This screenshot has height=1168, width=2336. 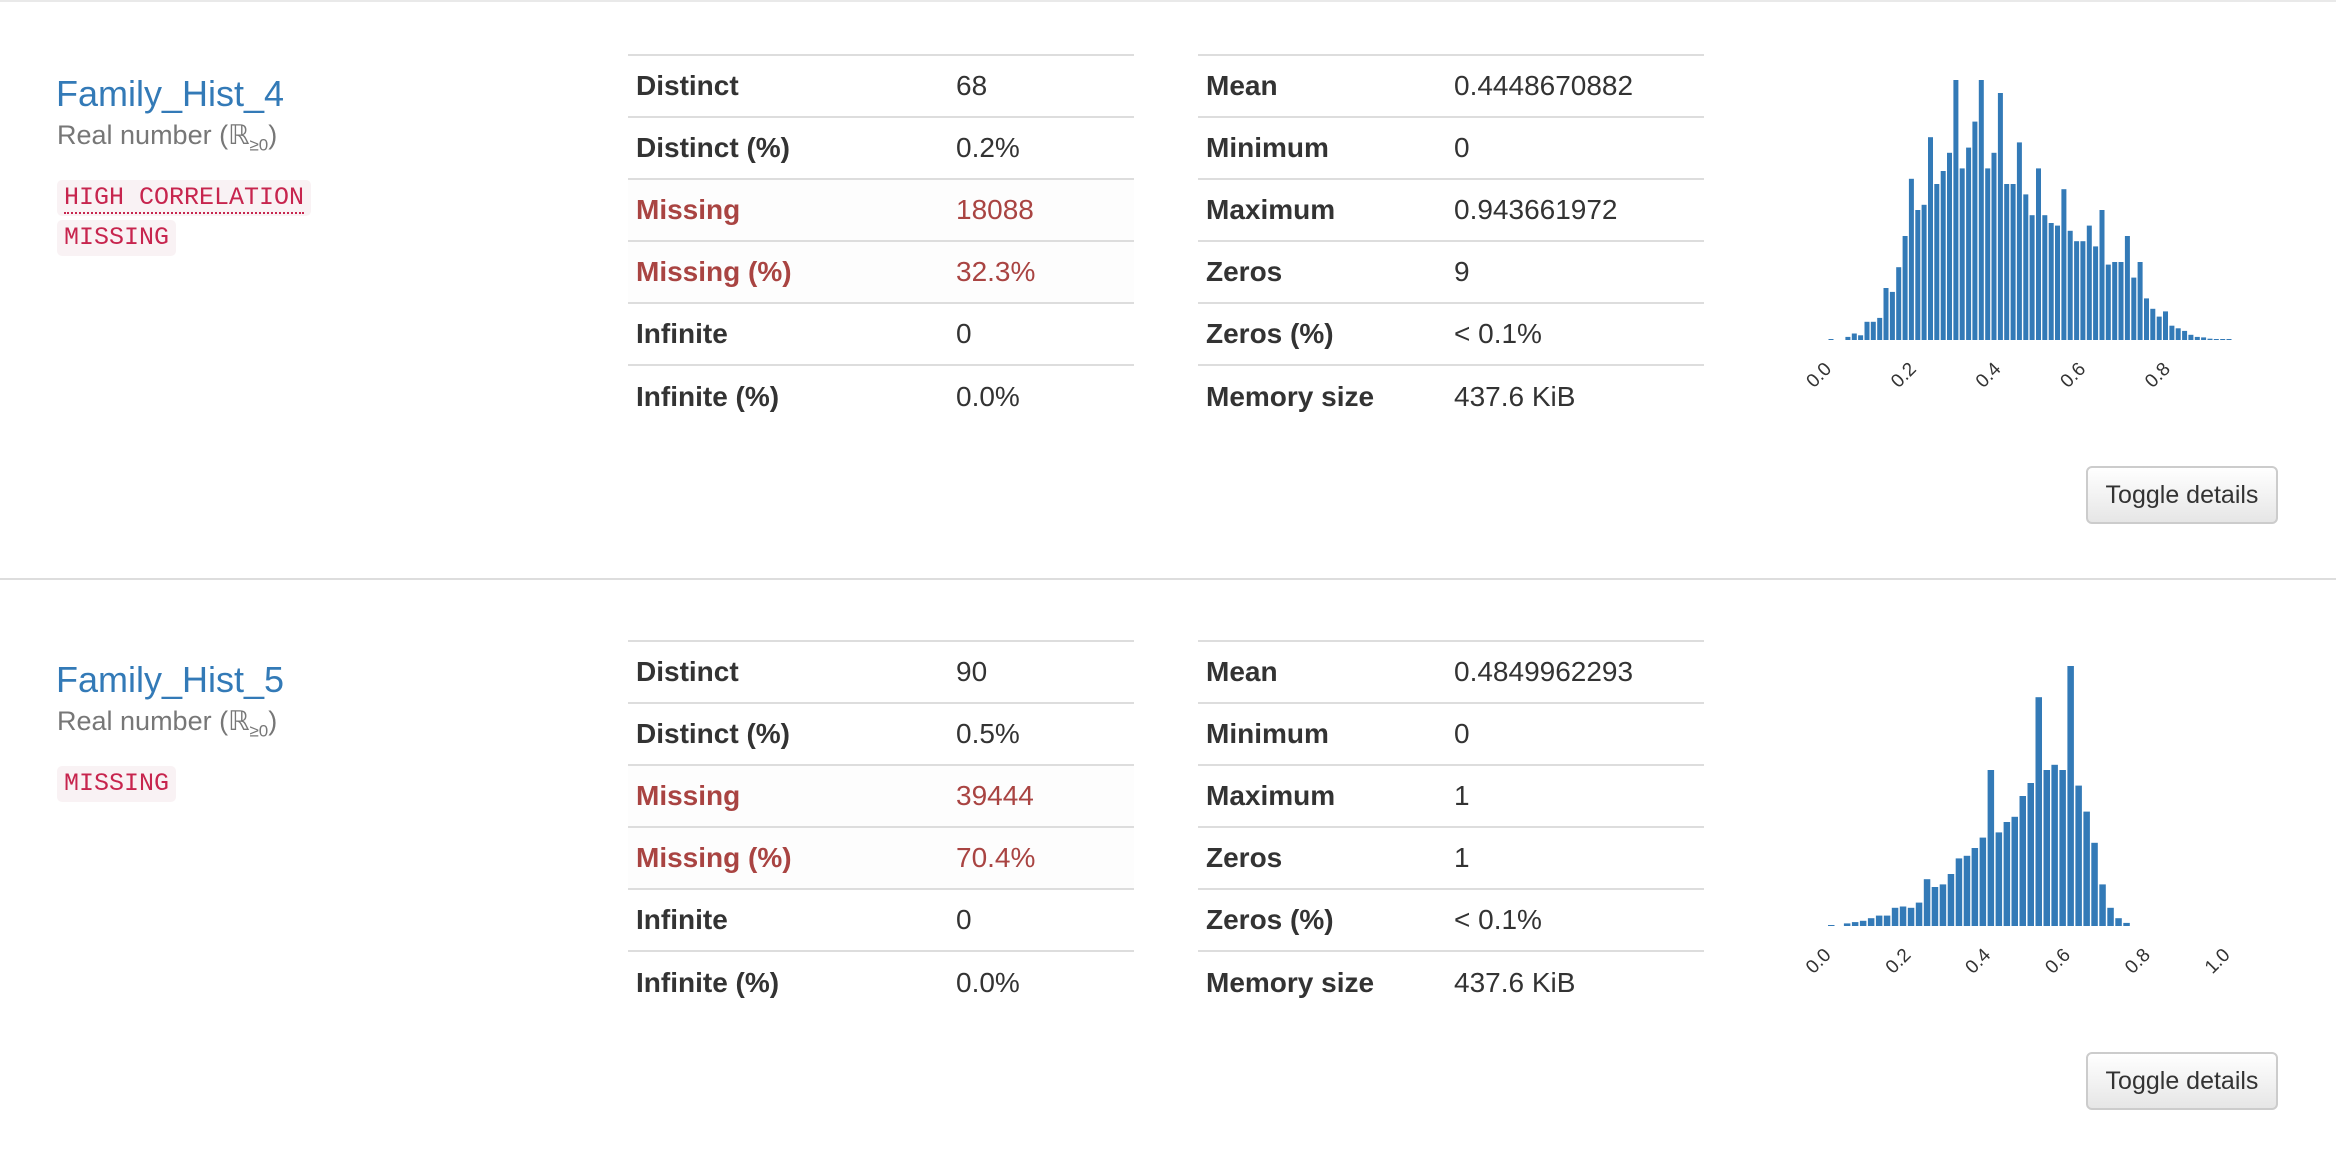 What do you see at coordinates (2017, 236) in the screenshot?
I see `histogram-chart: 0.0 0.2 0.4 0.6 0.8` at bounding box center [2017, 236].